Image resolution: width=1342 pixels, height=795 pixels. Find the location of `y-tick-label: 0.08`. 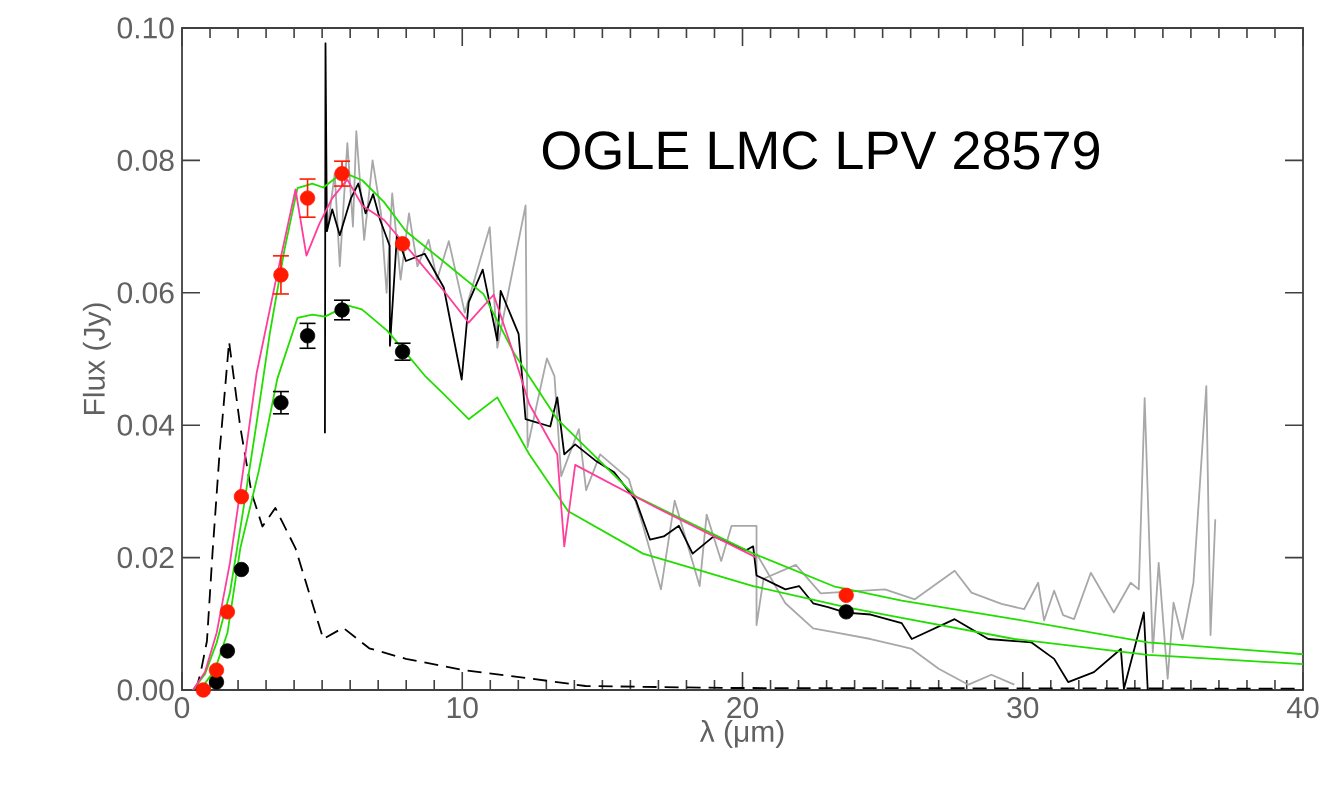

y-tick-label: 0.08 is located at coordinates (145, 160).